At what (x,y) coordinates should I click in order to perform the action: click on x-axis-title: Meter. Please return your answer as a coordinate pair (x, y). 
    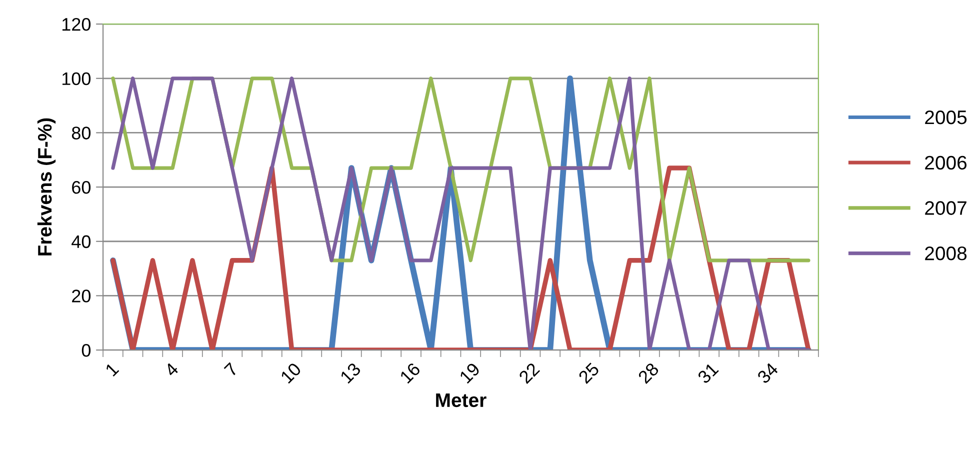
    Looking at the image, I should click on (461, 401).